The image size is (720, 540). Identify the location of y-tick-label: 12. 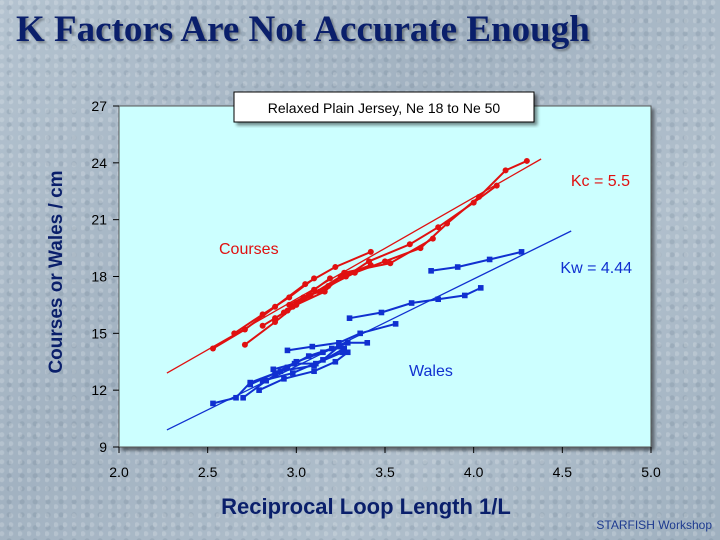
(99, 390).